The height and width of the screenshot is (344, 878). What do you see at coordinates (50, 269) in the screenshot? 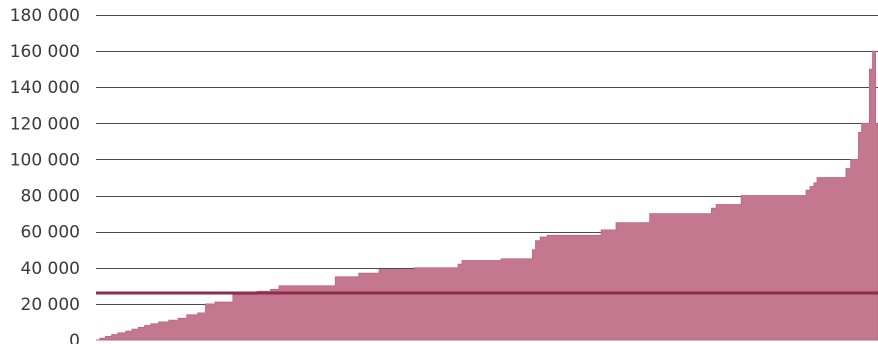
I see `y-tick-label: 40 000` at bounding box center [50, 269].